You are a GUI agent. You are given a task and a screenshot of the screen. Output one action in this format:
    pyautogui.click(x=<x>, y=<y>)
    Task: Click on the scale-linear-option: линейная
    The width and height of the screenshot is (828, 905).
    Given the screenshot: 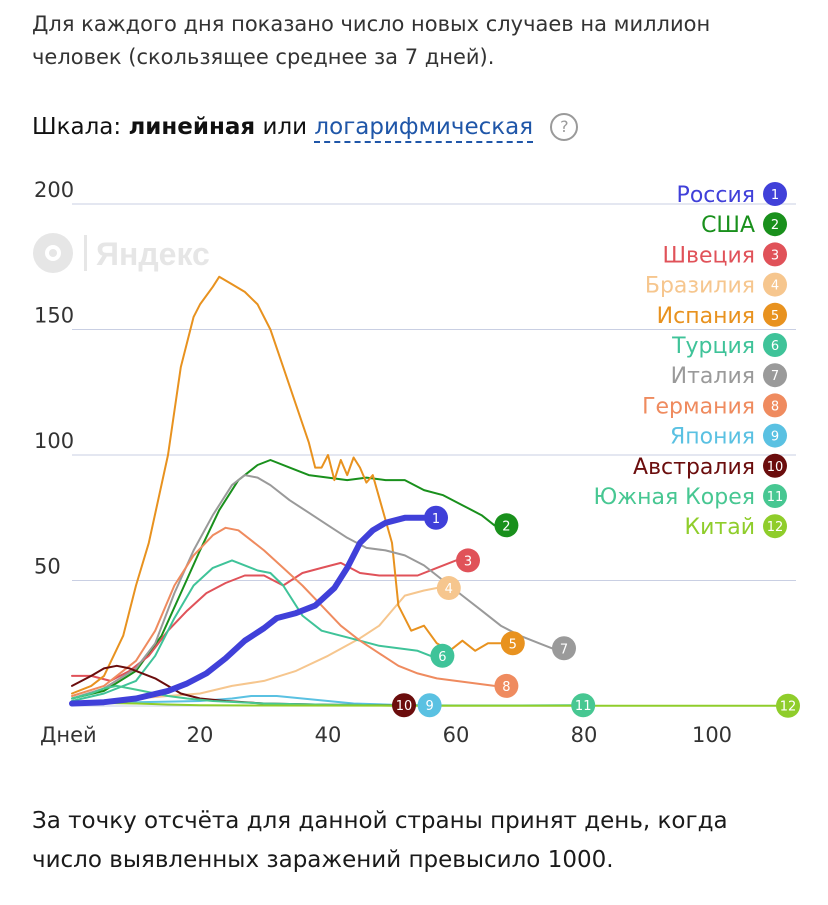 What is the action you would take?
    pyautogui.click(x=192, y=127)
    